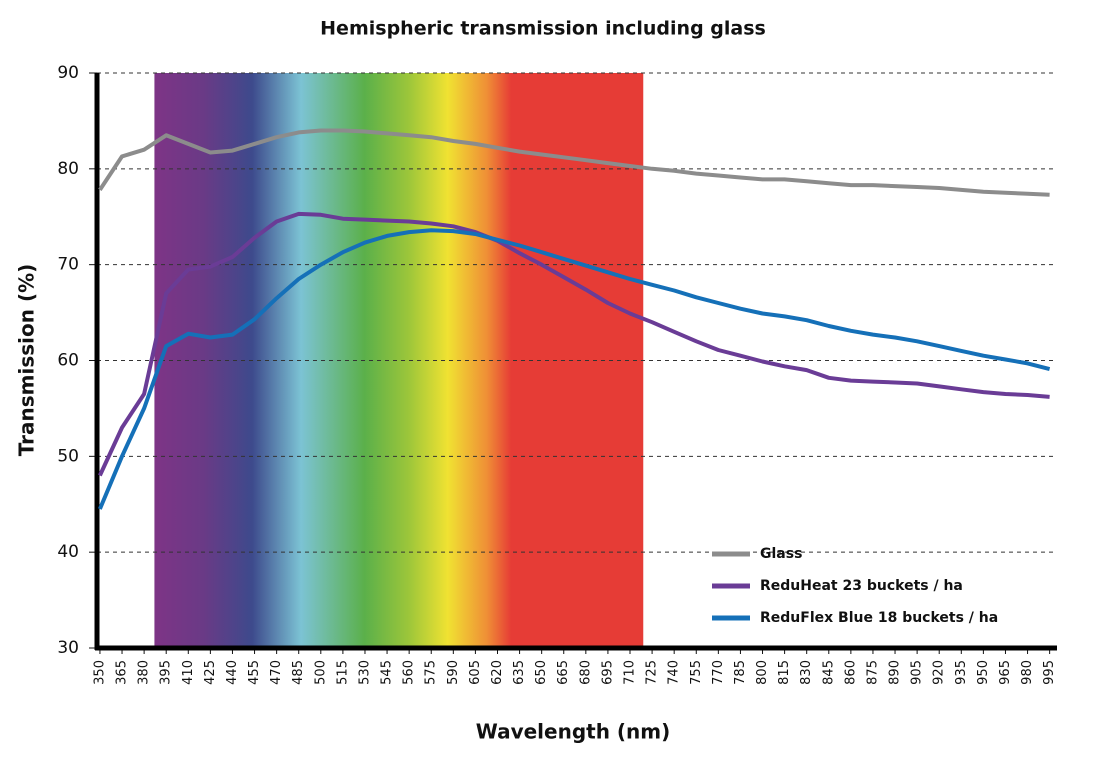 This screenshot has height=769, width=1112. I want to click on x-tick-label: 905, so click(917, 672).